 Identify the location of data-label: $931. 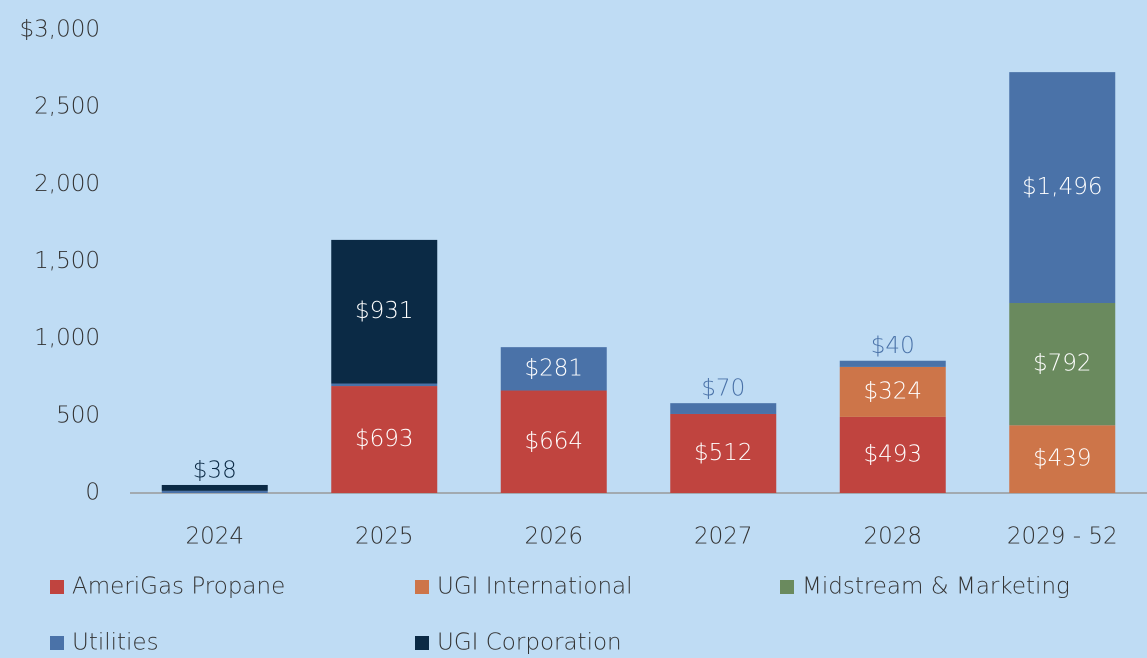
(384, 311).